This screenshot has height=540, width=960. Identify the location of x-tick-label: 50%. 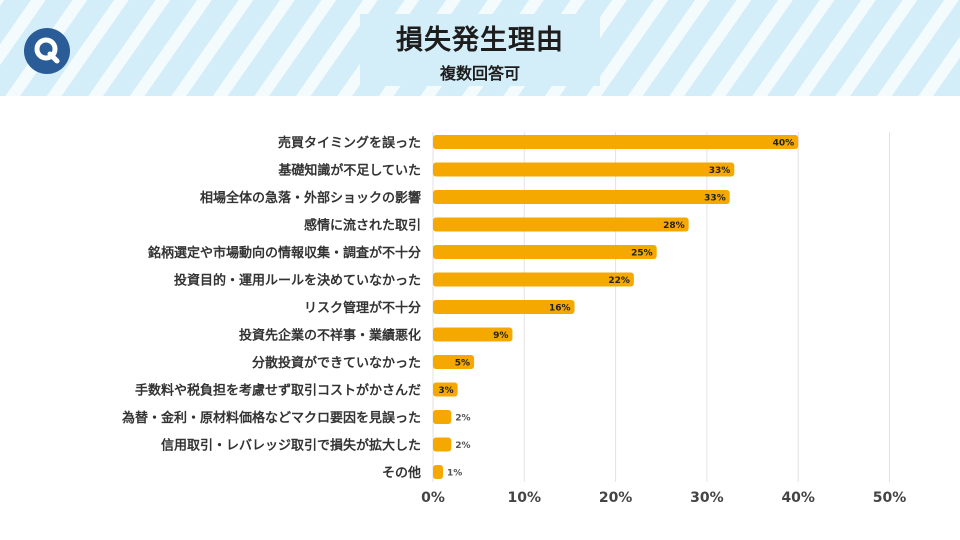
(890, 498).